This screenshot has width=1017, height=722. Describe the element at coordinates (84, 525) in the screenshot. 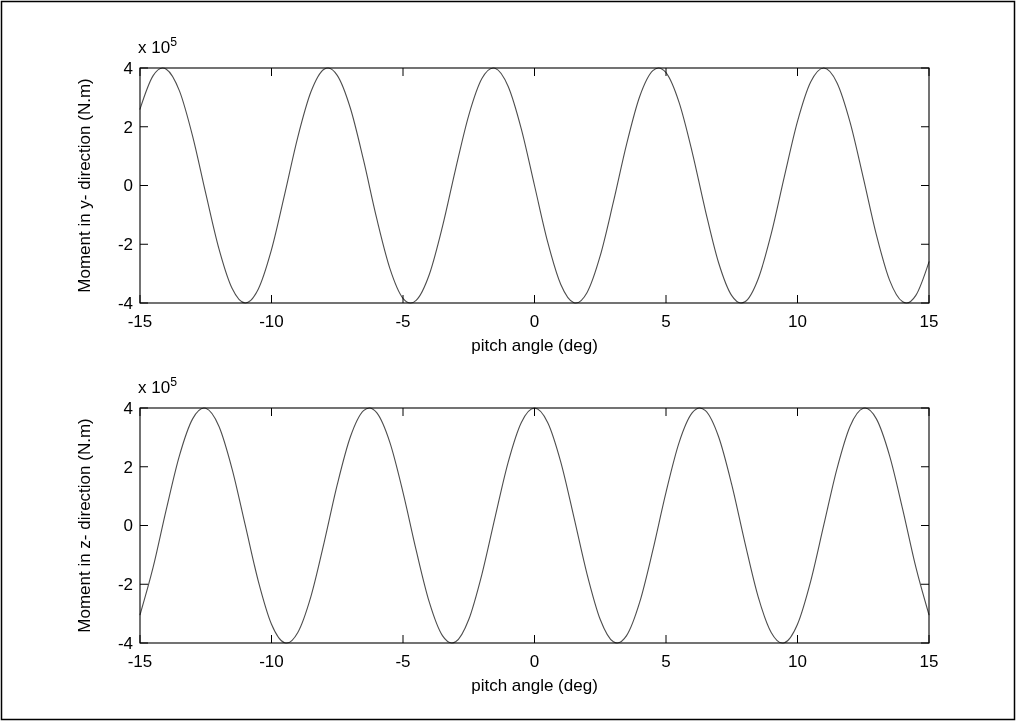

I see `y-axis-title: Moment in z- direction (N.m)` at that location.